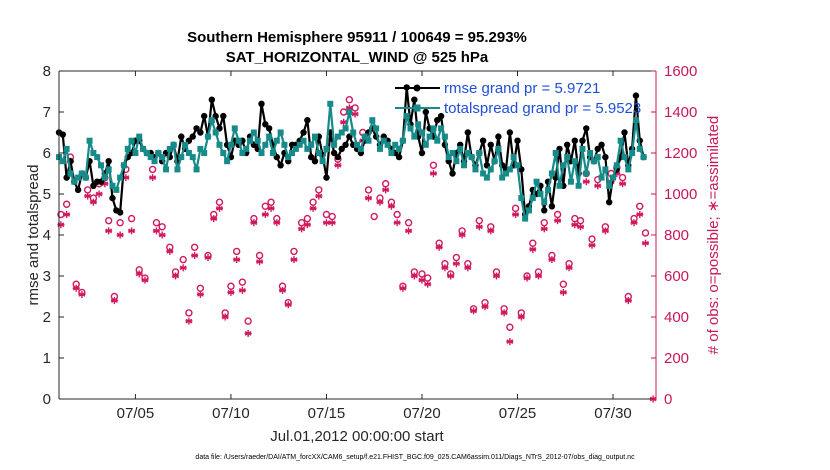  I want to click on y-tick-label: 5, so click(47, 194).